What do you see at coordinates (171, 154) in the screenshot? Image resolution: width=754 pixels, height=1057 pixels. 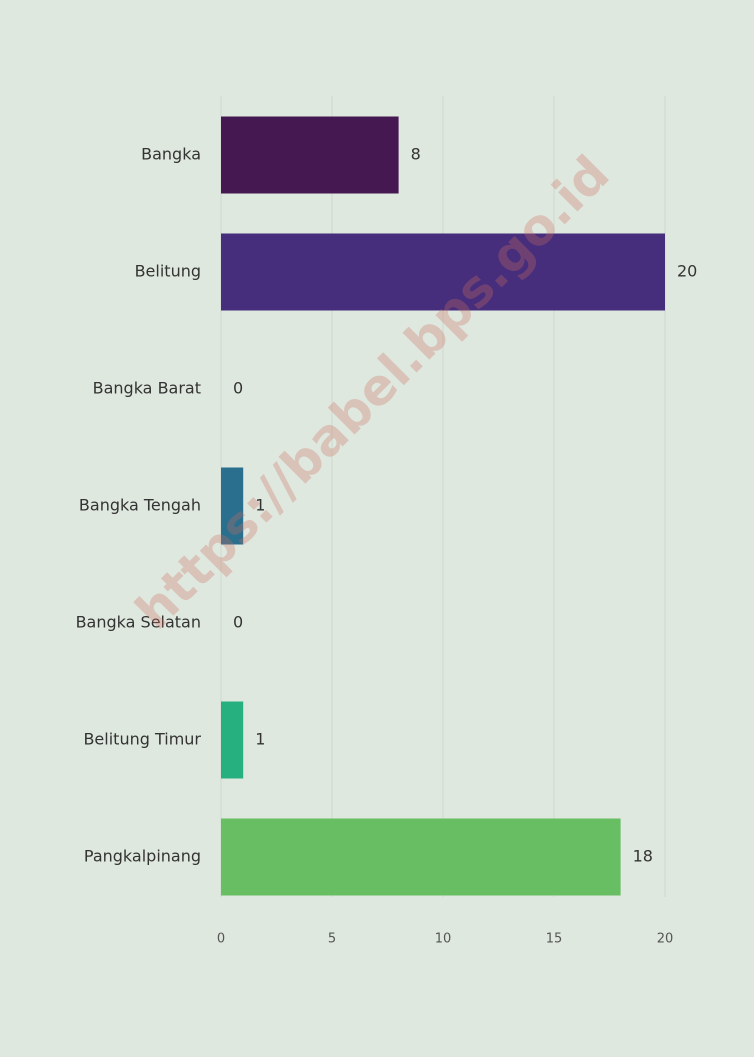 I see `y-tick-label: Bangka` at bounding box center [171, 154].